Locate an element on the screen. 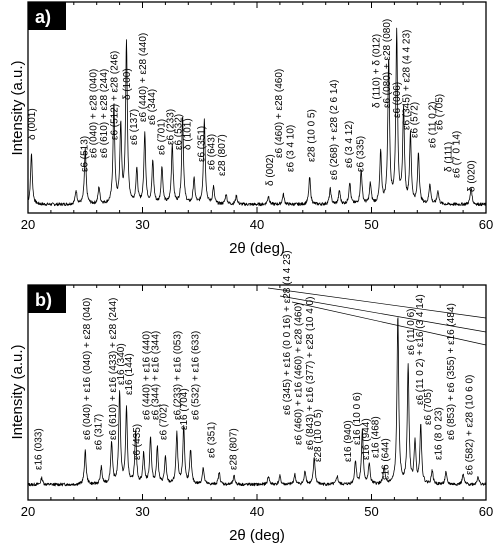  panel-a-ylabel: Intensity (a.u.) is located at coordinates (17, 107).